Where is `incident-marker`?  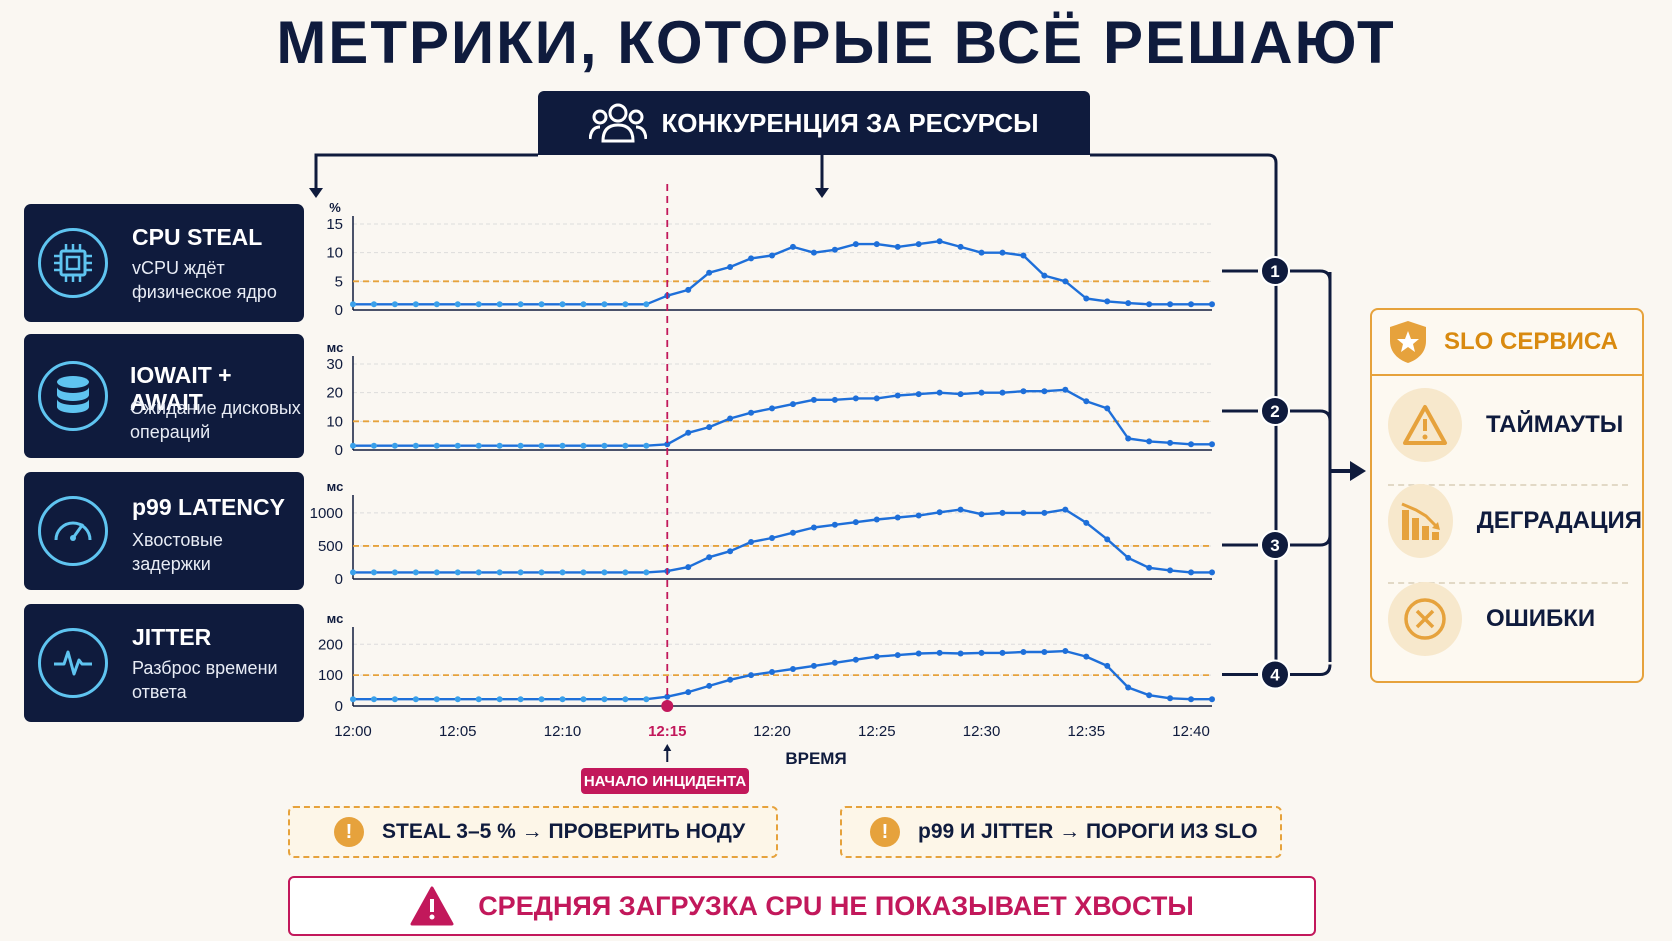 incident-marker is located at coordinates (667, 706).